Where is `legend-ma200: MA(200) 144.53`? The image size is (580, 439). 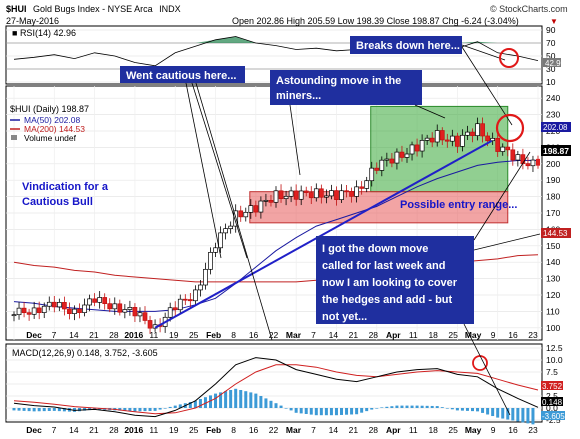
legend-ma200: MA(200) 144.53 is located at coordinates (54, 129).